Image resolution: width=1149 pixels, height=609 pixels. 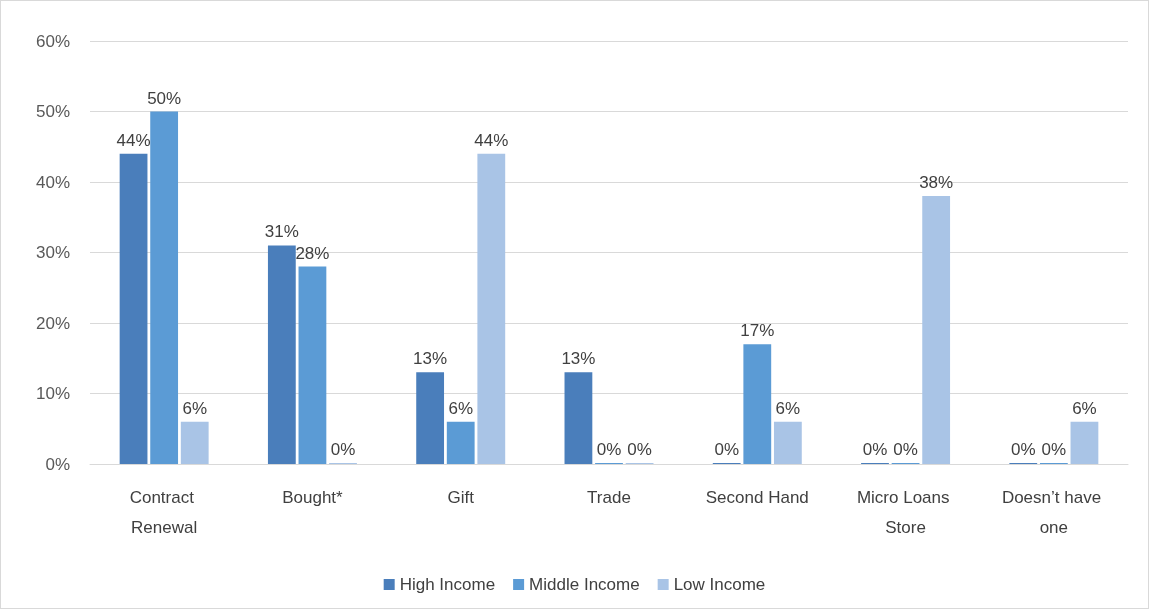 What do you see at coordinates (52, 393) in the screenshot?
I see `y-tick-label: 10%` at bounding box center [52, 393].